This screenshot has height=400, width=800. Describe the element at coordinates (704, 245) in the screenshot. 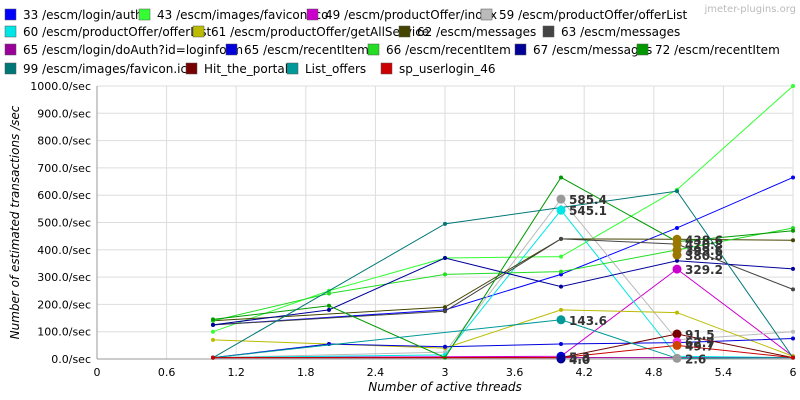

I see `annotation-label: 420.8` at that location.